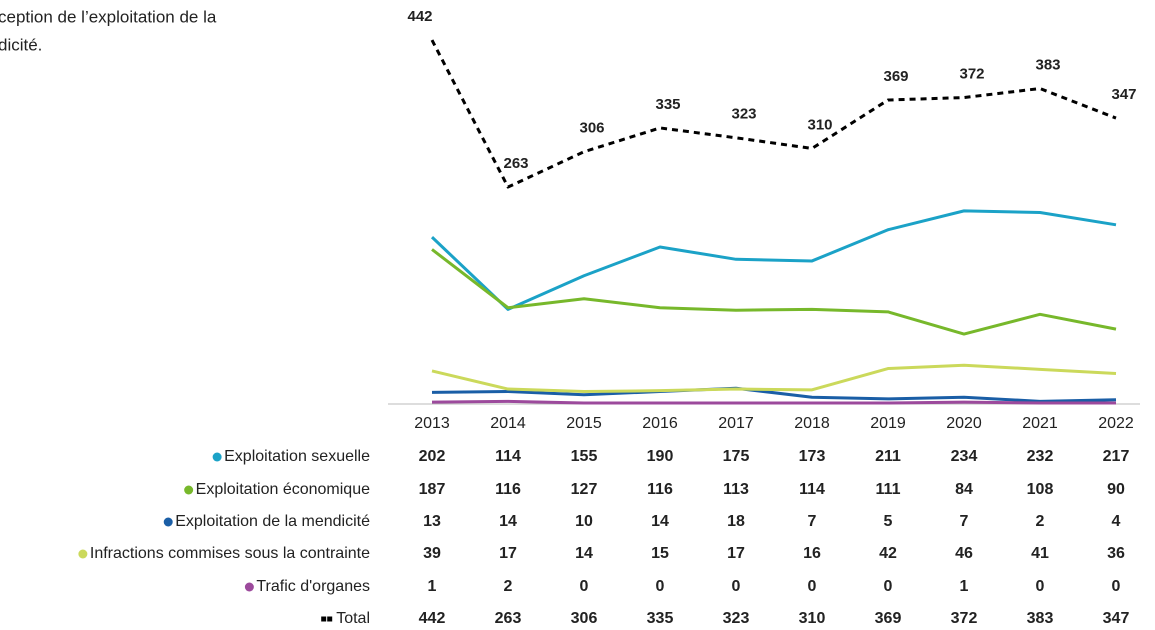  I want to click on table-cell: 187, so click(432, 489).